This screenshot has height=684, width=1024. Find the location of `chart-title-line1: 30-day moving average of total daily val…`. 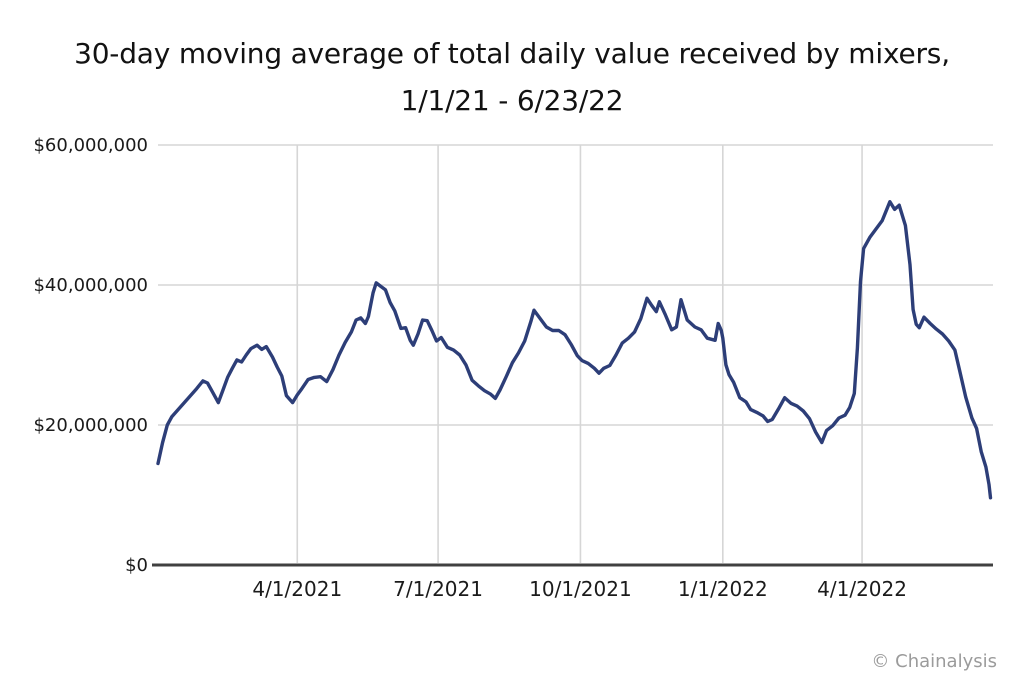

chart-title-line1: 30-day moving average of total daily val… is located at coordinates (512, 53).